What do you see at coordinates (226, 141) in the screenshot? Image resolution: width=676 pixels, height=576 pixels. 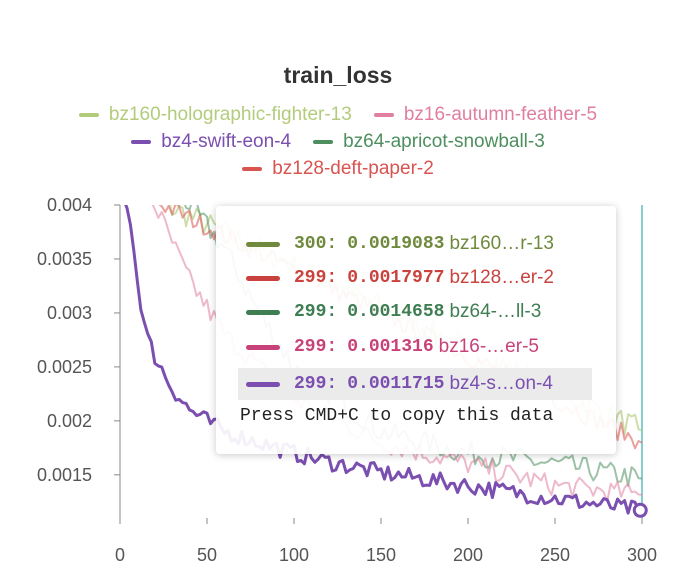 I see `legend-label: bz4-swift-eon-4` at bounding box center [226, 141].